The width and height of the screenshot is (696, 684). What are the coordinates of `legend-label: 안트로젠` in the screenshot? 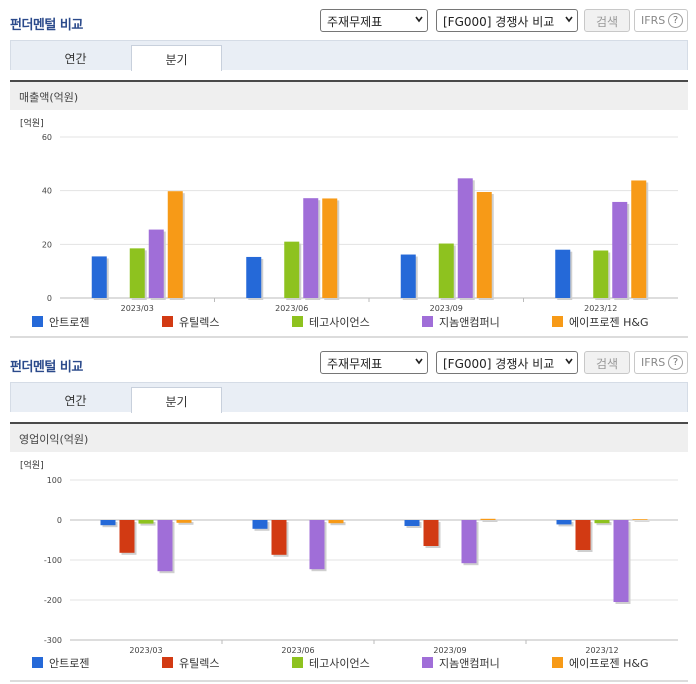 It's located at (69, 663).